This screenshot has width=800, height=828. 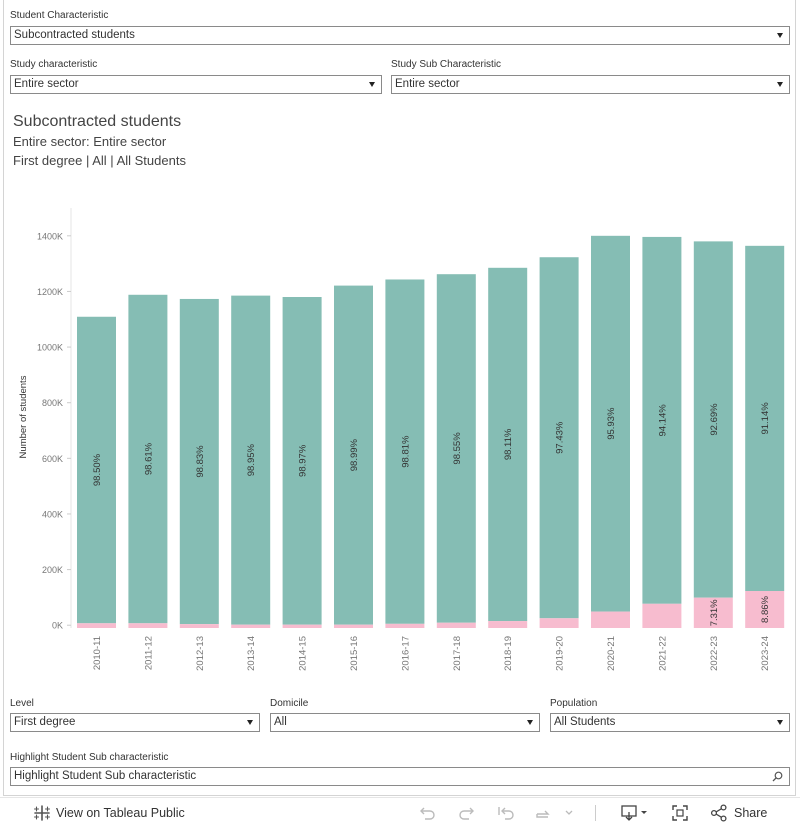 I want to click on y-tick-label: 1400K, so click(x=50, y=236).